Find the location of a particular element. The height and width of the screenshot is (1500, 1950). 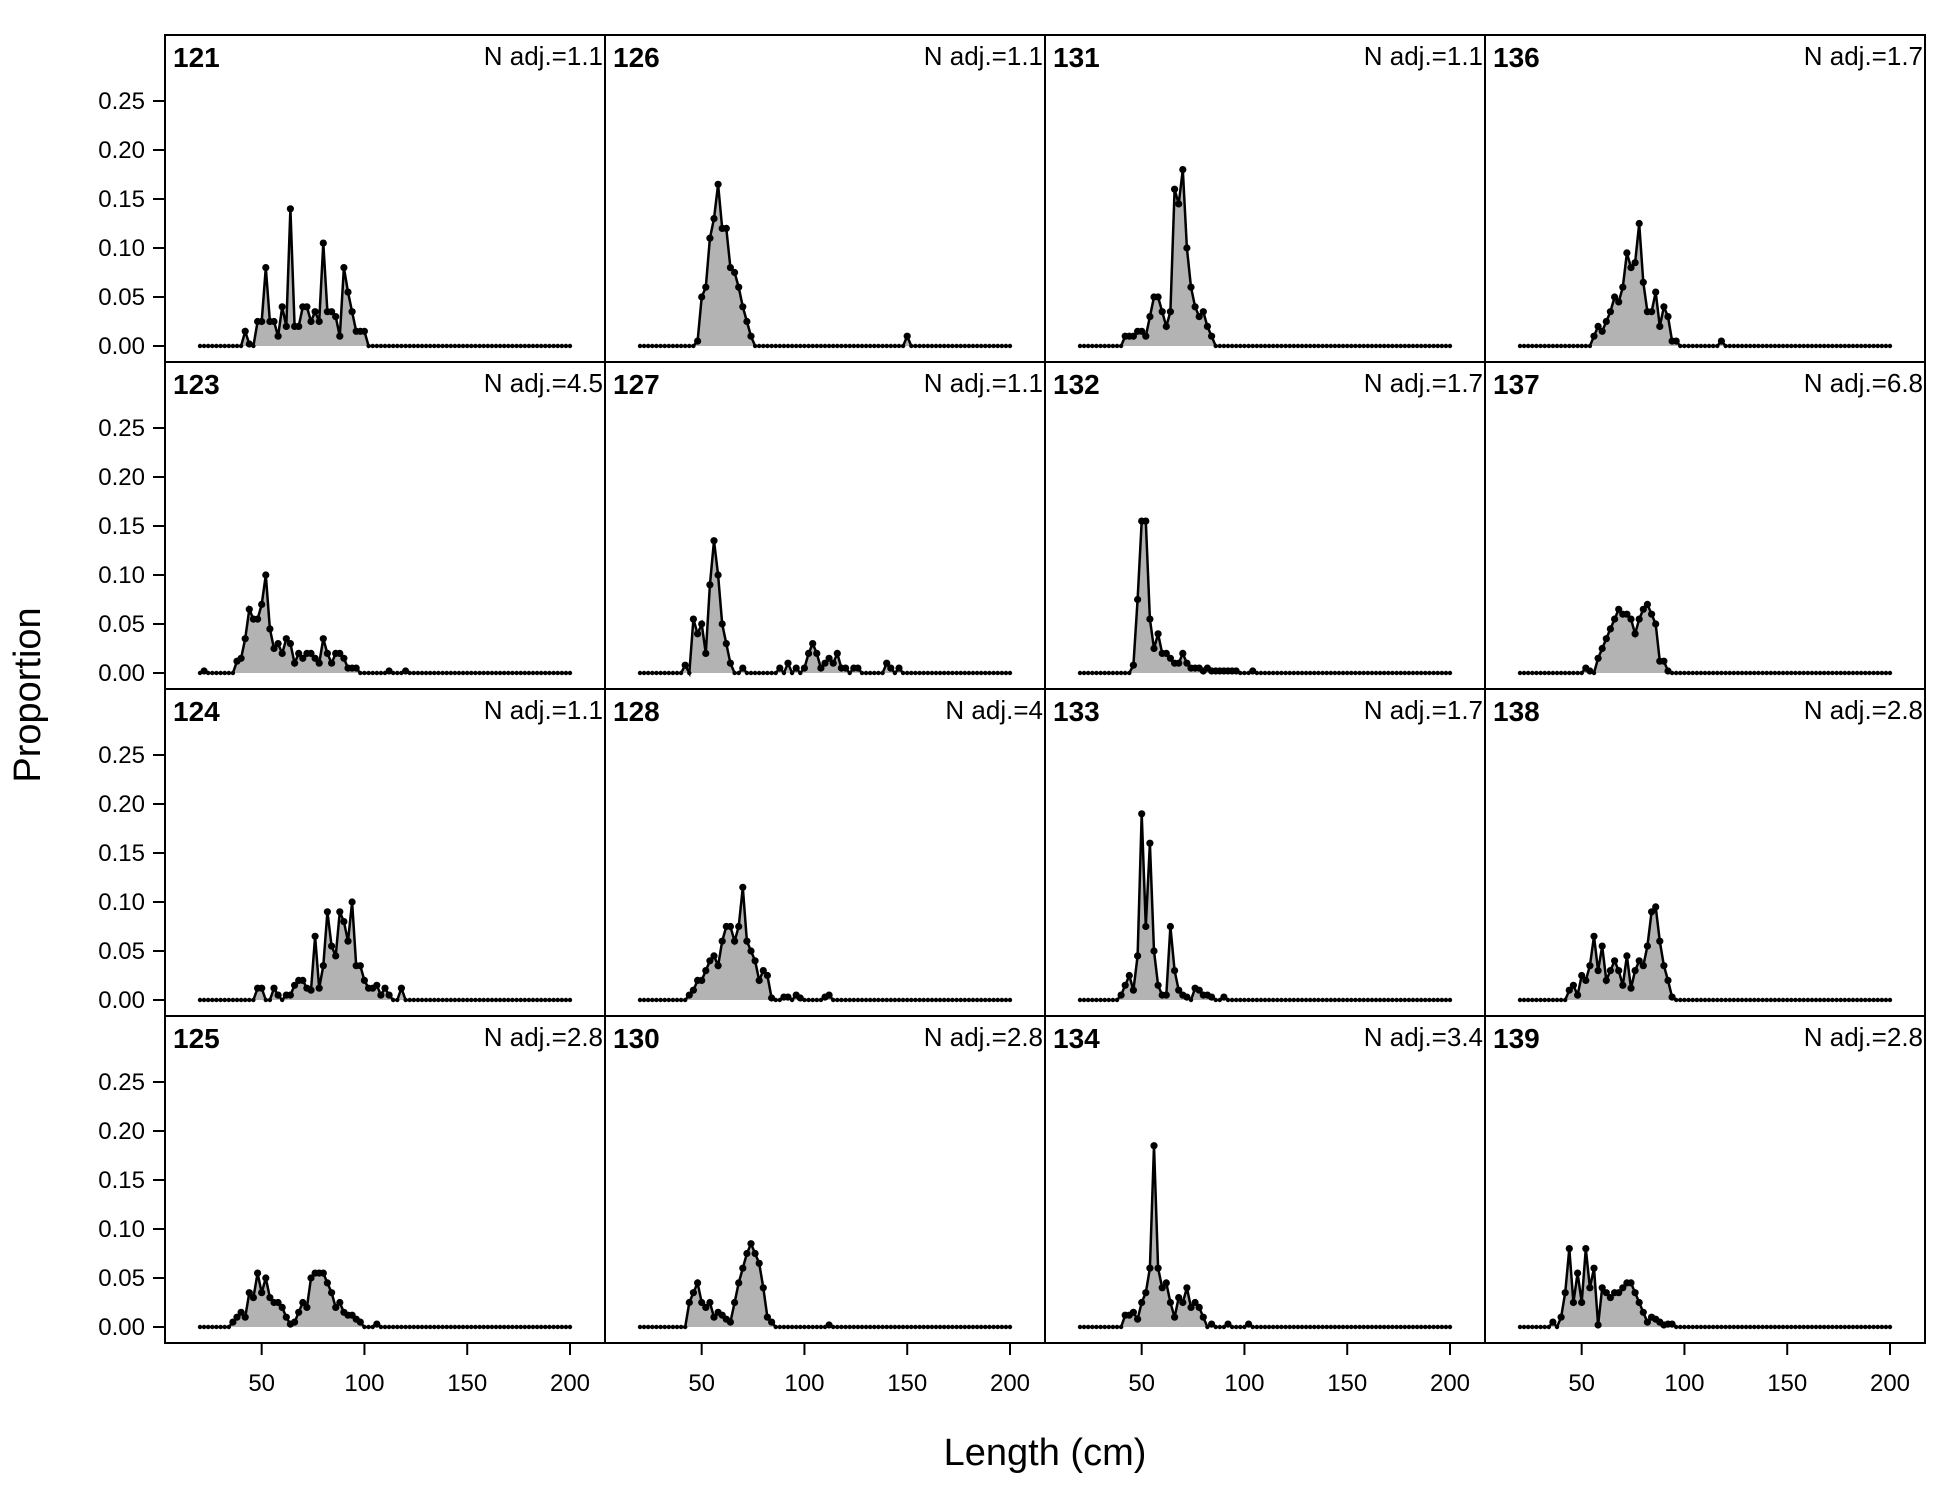

panel-label: 139 is located at coordinates (1516, 1038).